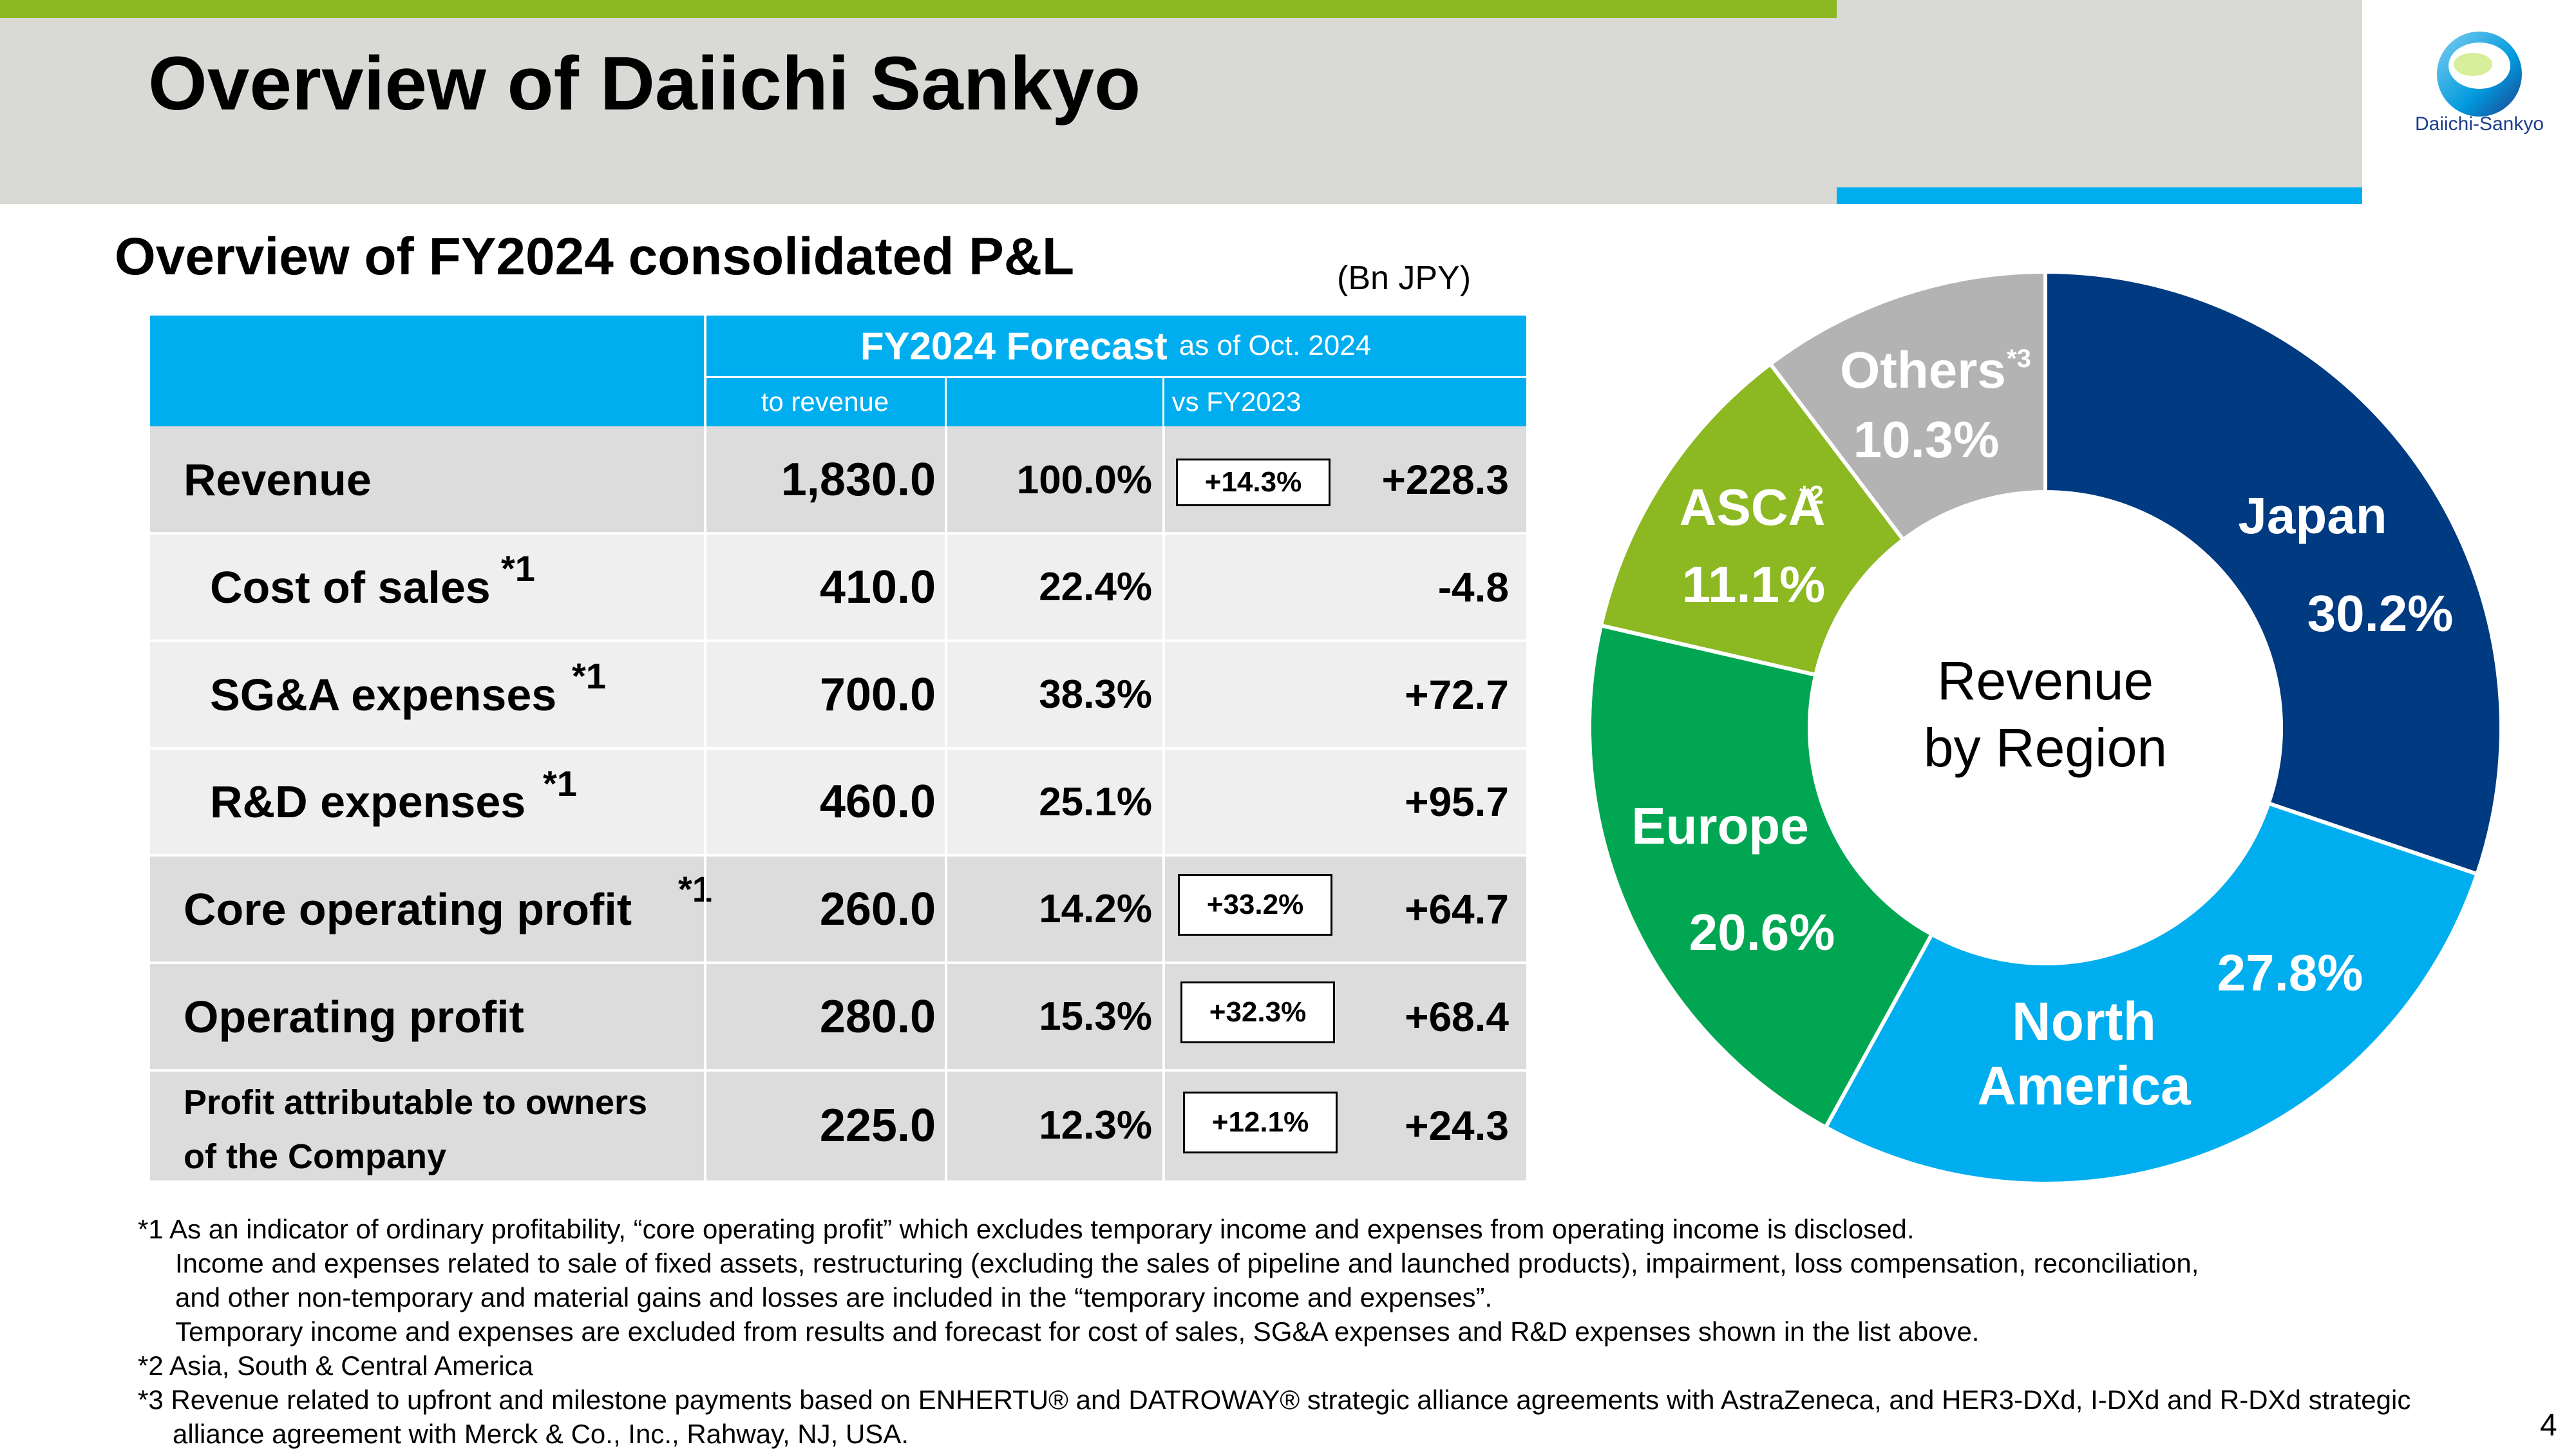  I want to click on forecast-header: FY2024 Forecast as of Oct. 2024, so click(1115, 346).